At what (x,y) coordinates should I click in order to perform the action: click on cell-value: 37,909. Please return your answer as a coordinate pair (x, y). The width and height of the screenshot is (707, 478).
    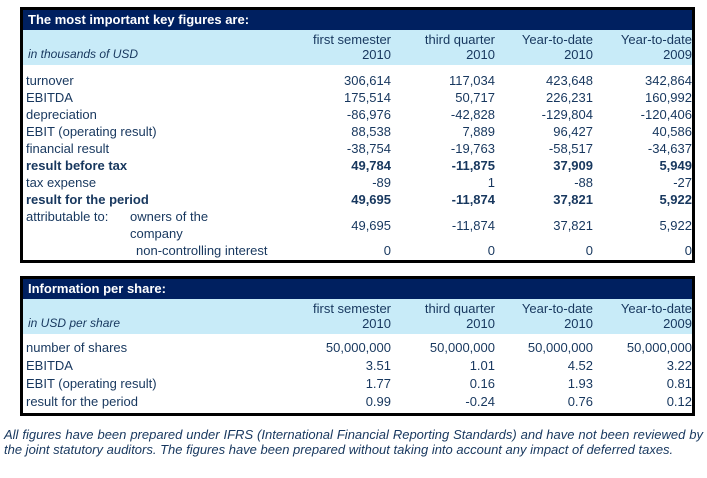
    Looking at the image, I should click on (573, 165).